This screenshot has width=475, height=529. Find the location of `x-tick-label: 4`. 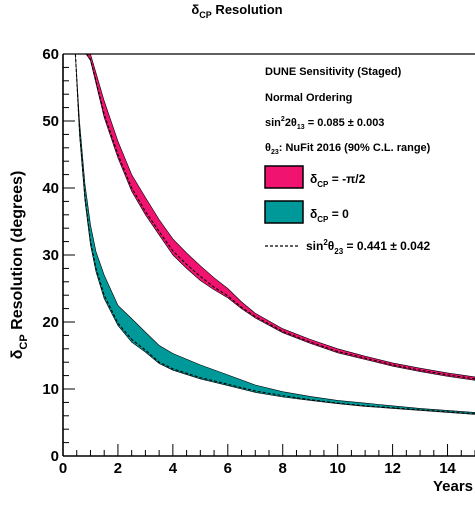

x-tick-label: 4 is located at coordinates (173, 468).